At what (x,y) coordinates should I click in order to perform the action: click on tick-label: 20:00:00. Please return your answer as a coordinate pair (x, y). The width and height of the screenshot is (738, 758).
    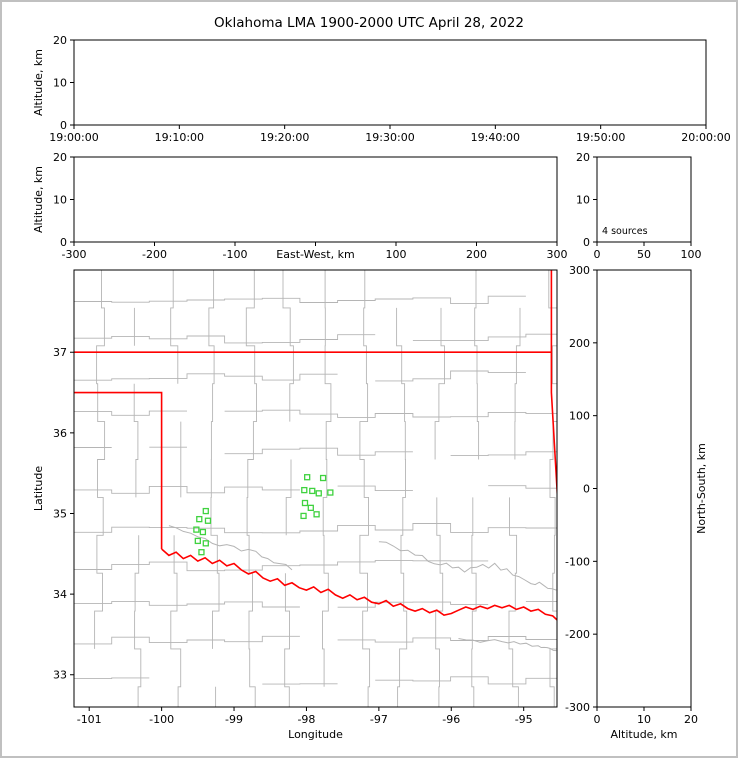
    Looking at the image, I should click on (705, 137).